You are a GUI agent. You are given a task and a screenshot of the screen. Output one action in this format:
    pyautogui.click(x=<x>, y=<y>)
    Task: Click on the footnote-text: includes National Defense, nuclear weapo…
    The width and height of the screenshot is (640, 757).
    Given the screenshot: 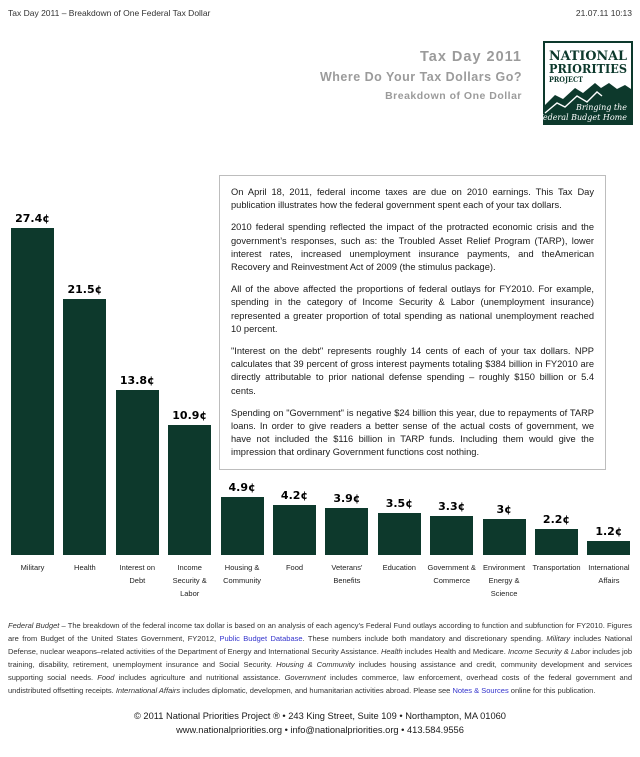 What is the action you would take?
    pyautogui.click(x=320, y=645)
    